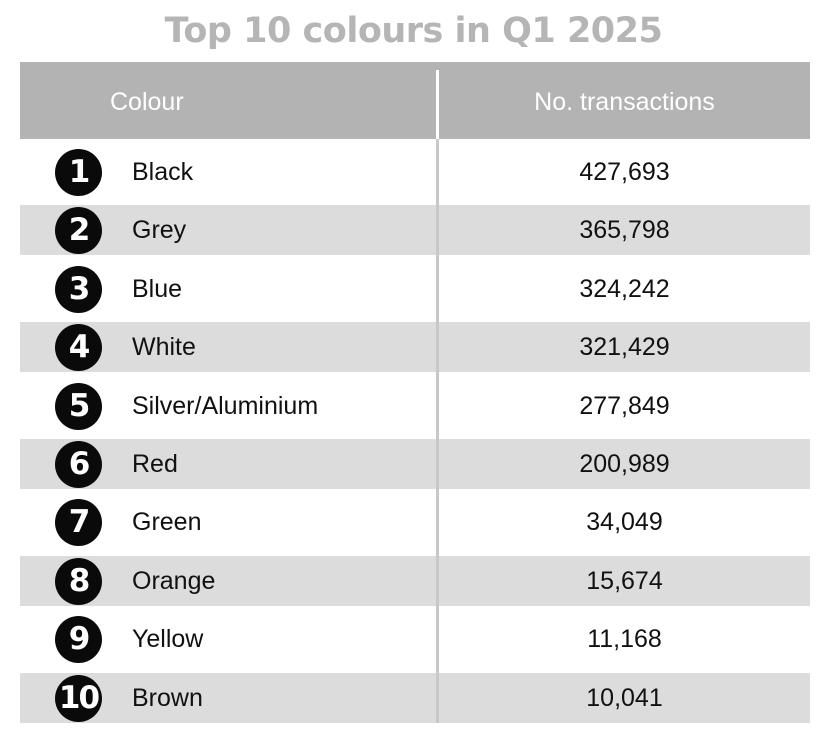  Describe the element at coordinates (415, 401) in the screenshot. I see `table-row: 5 Silver/Aluminium 277,849` at that location.